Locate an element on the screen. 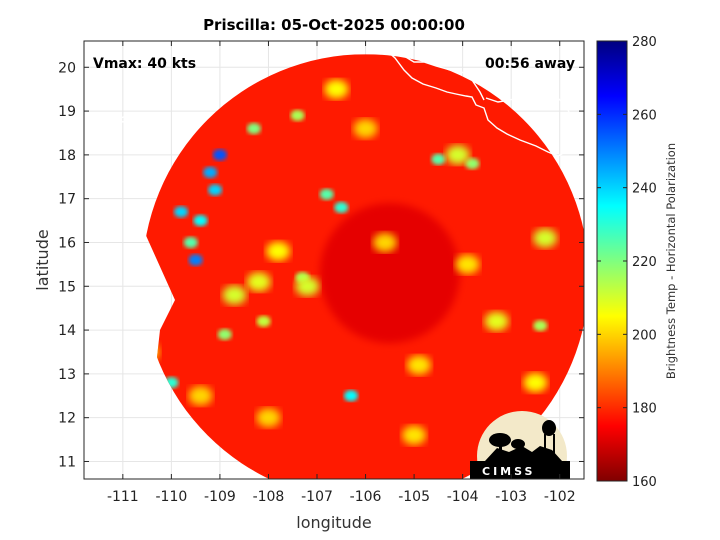 The width and height of the screenshot is (720, 540). colorbar-ticks: 160 180 200 220 240 260 280 is located at coordinates (627, 262).